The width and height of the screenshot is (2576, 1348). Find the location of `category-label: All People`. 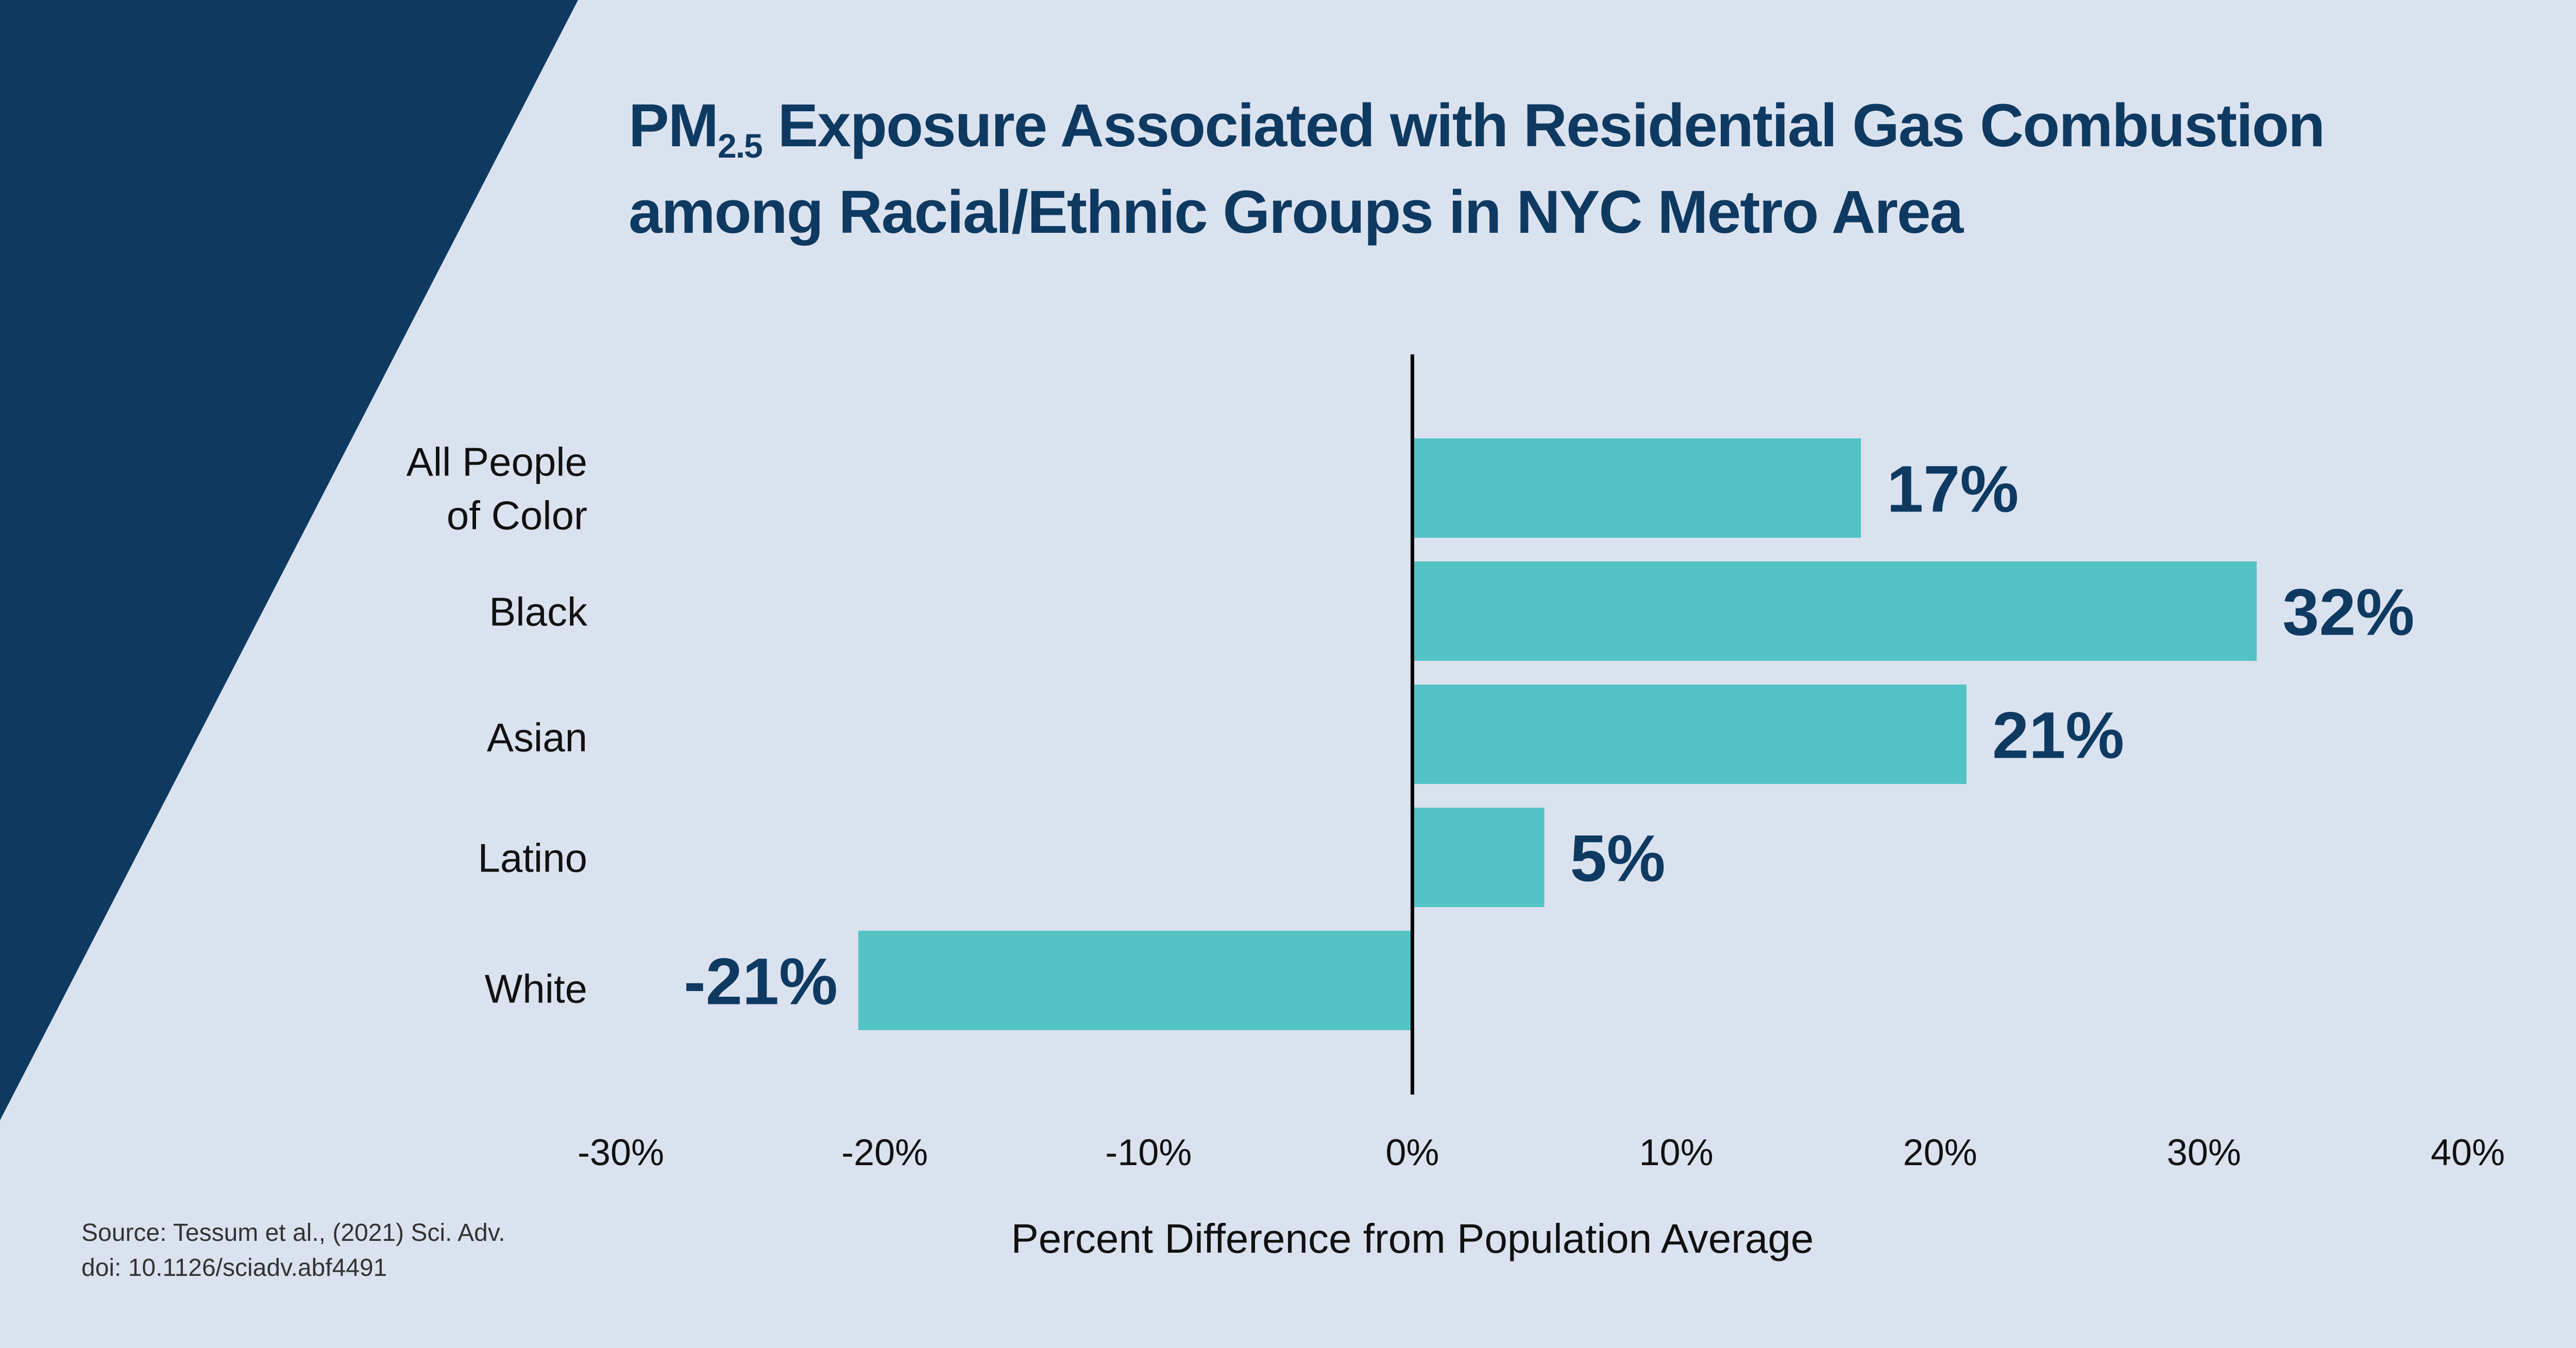

category-label: All People is located at coordinates (497, 462).